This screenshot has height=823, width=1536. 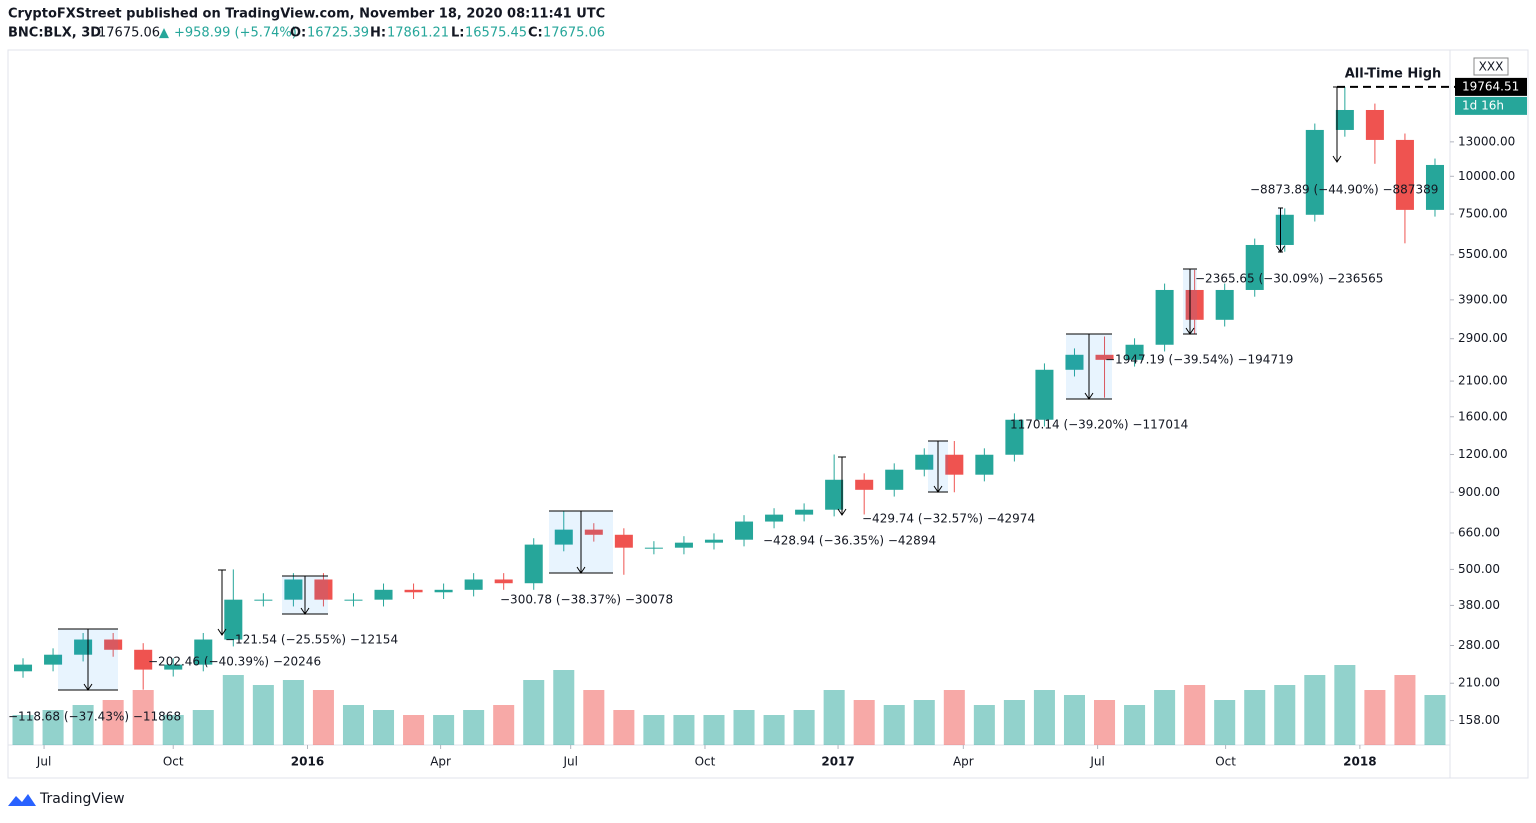 What do you see at coordinates (94, 717) in the screenshot?
I see `drawdown-label: −118.68 (−37.43%) −11868` at bounding box center [94, 717].